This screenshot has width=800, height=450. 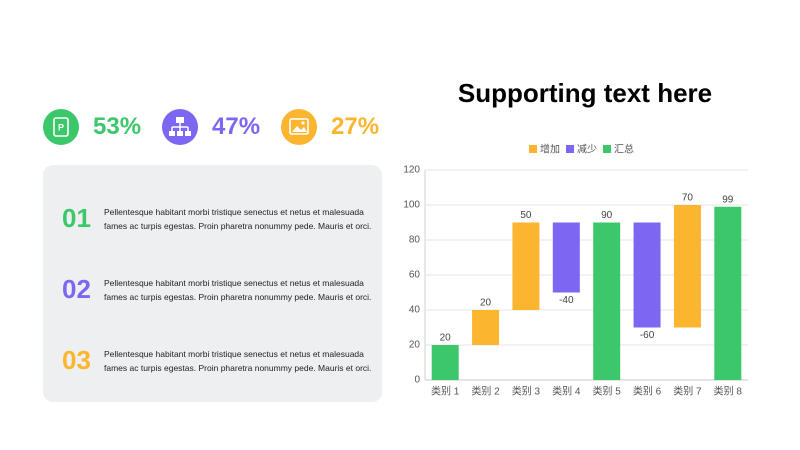 What do you see at coordinates (587, 150) in the screenshot?
I see `legend-label: 减少` at bounding box center [587, 150].